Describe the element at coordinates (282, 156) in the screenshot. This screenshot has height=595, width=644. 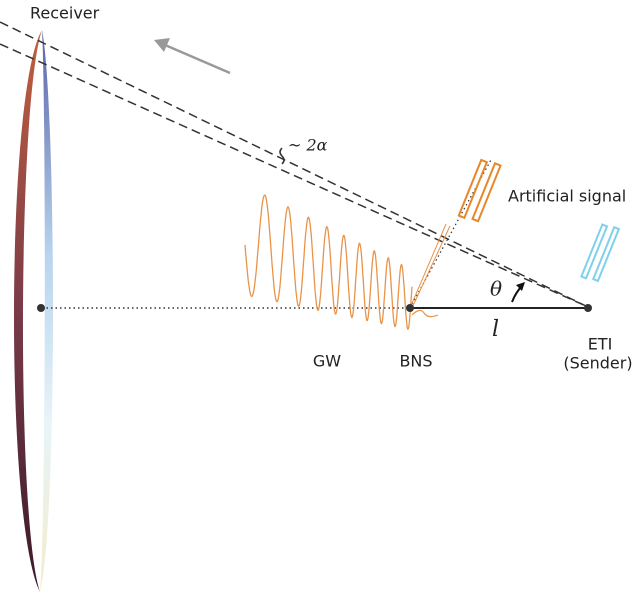
I see `brace` at that location.